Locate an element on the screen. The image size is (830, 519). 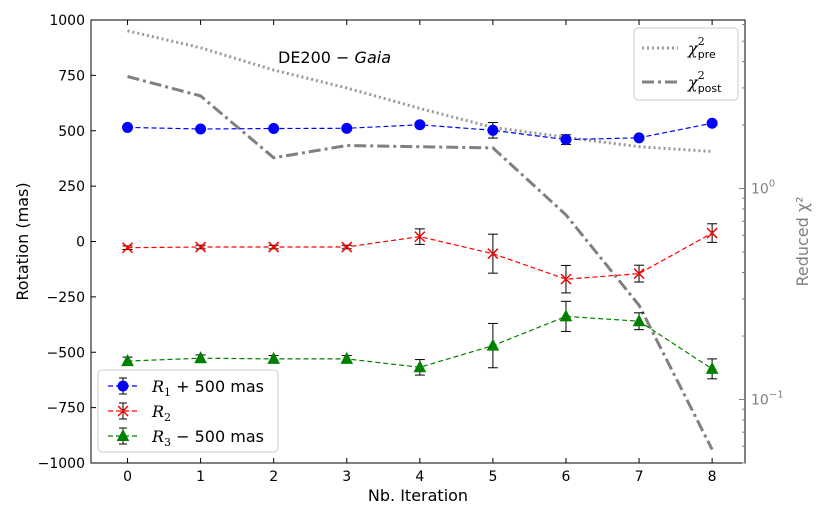
legend-label: χ2 pre is located at coordinates (701, 48).